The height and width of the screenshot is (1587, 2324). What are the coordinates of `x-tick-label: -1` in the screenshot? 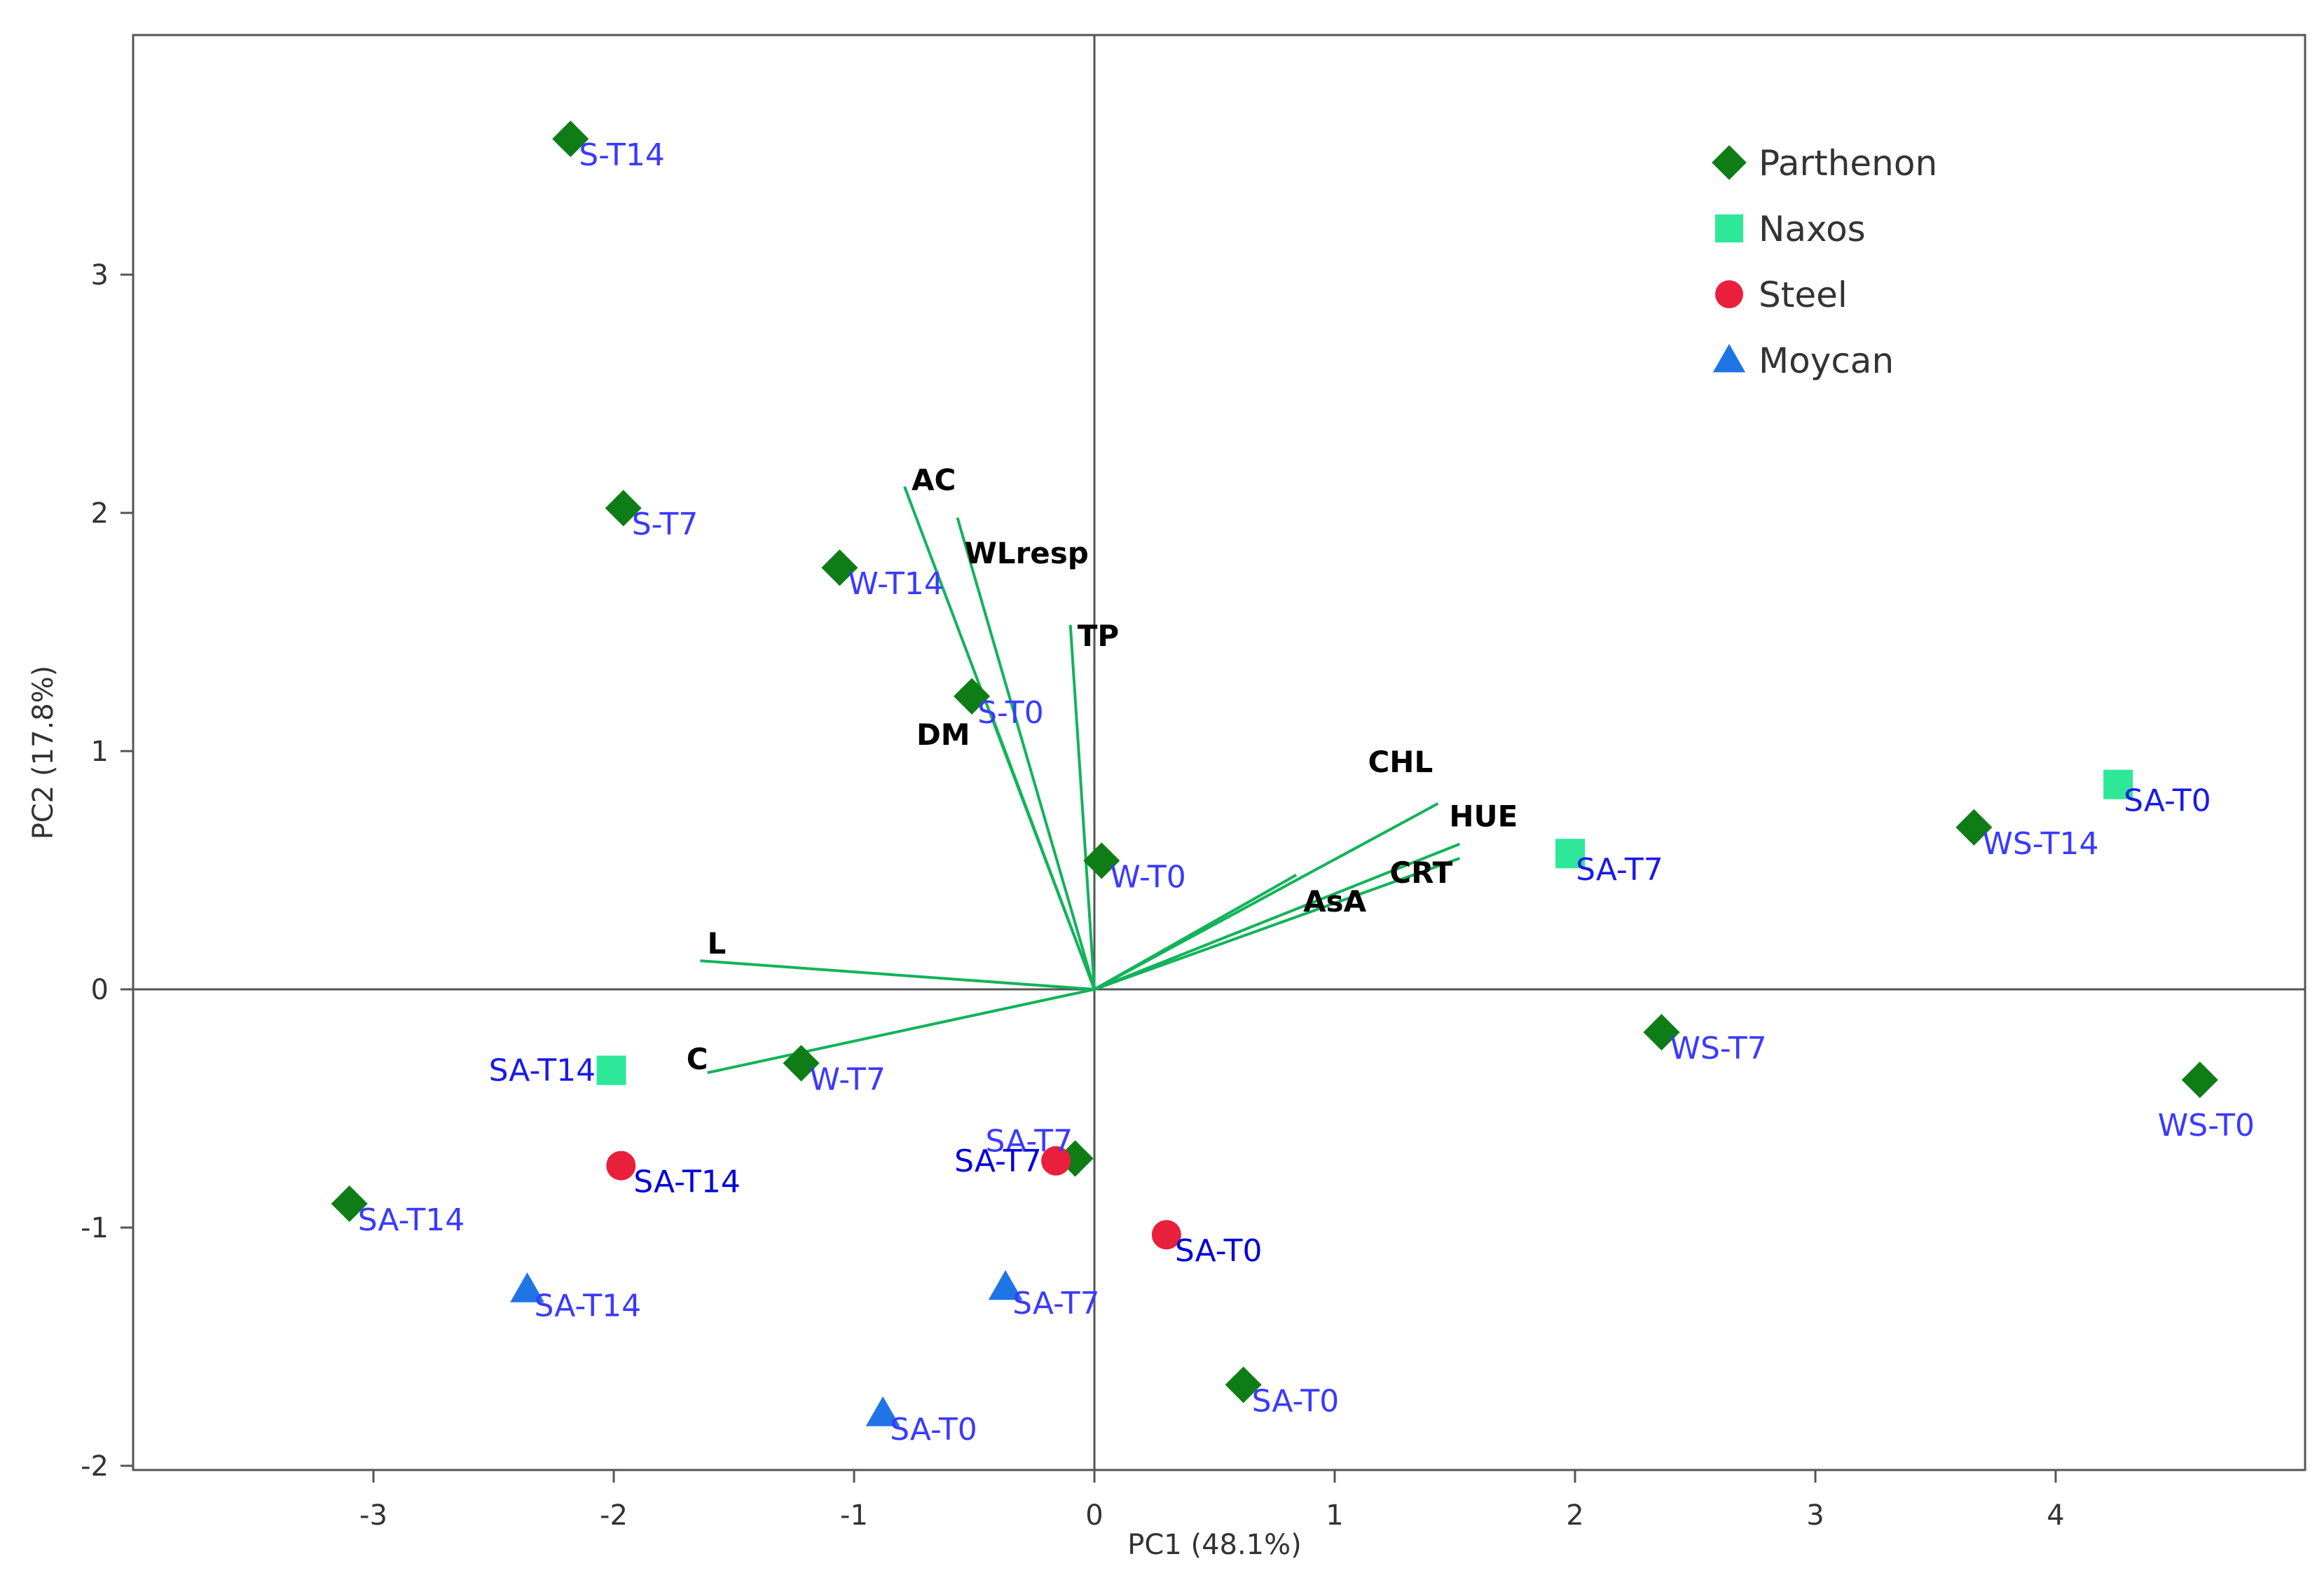 It's located at (854, 1516).